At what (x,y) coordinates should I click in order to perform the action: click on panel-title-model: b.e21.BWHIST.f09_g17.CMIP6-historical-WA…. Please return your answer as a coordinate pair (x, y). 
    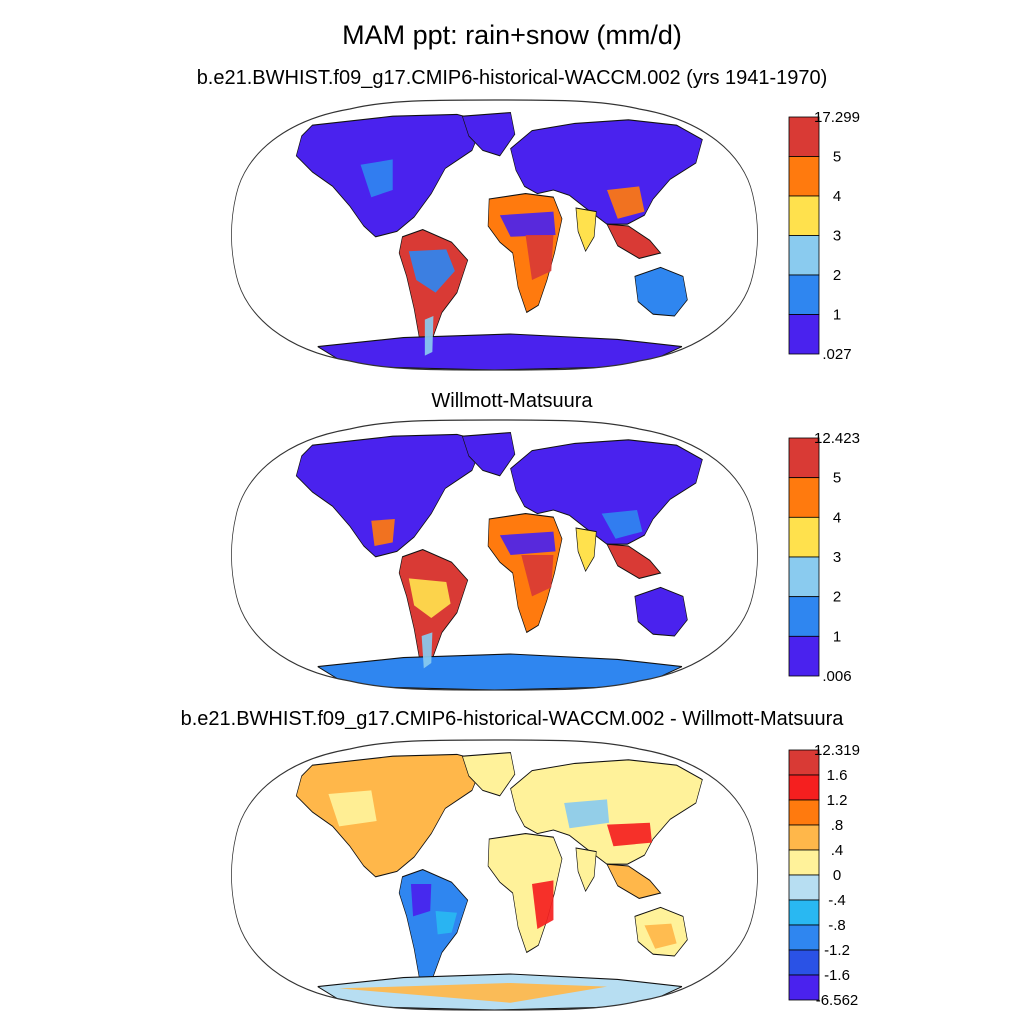
    Looking at the image, I should click on (512, 78).